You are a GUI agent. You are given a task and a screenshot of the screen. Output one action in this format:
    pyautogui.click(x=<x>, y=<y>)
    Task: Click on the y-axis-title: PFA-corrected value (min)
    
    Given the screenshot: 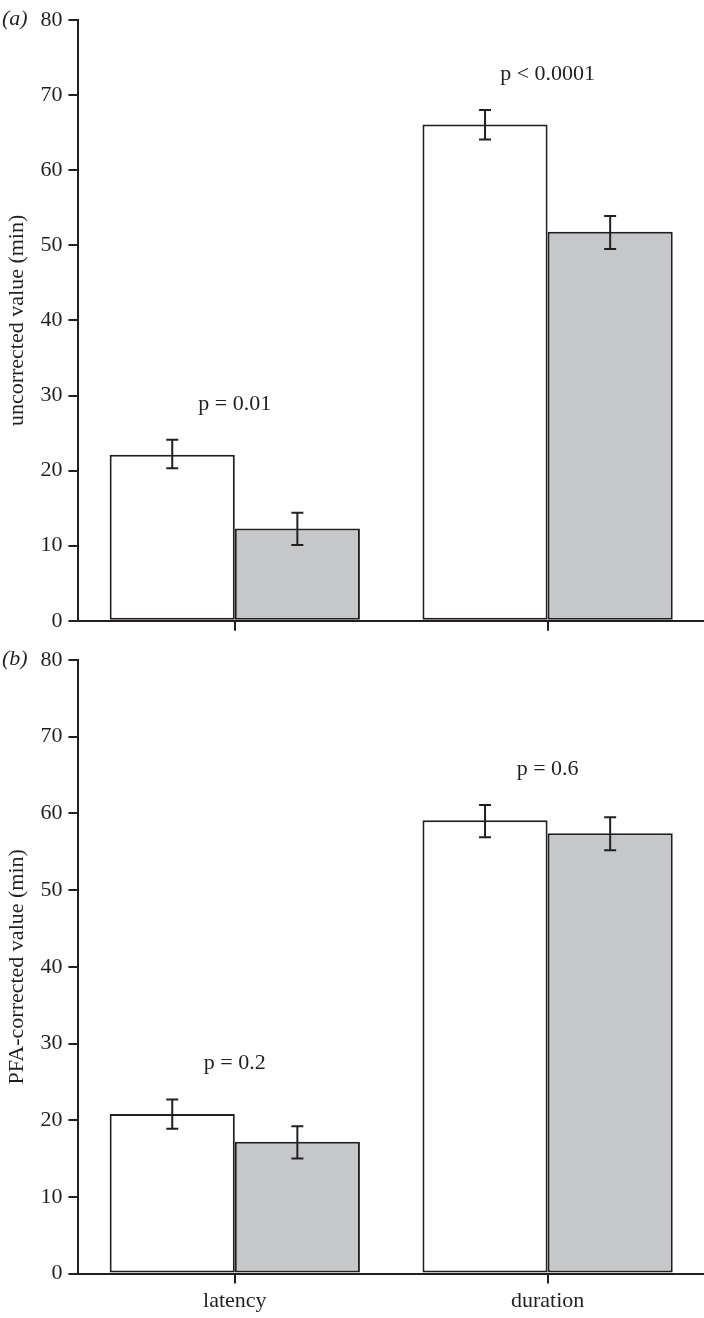 What is the action you would take?
    pyautogui.click(x=15, y=967)
    